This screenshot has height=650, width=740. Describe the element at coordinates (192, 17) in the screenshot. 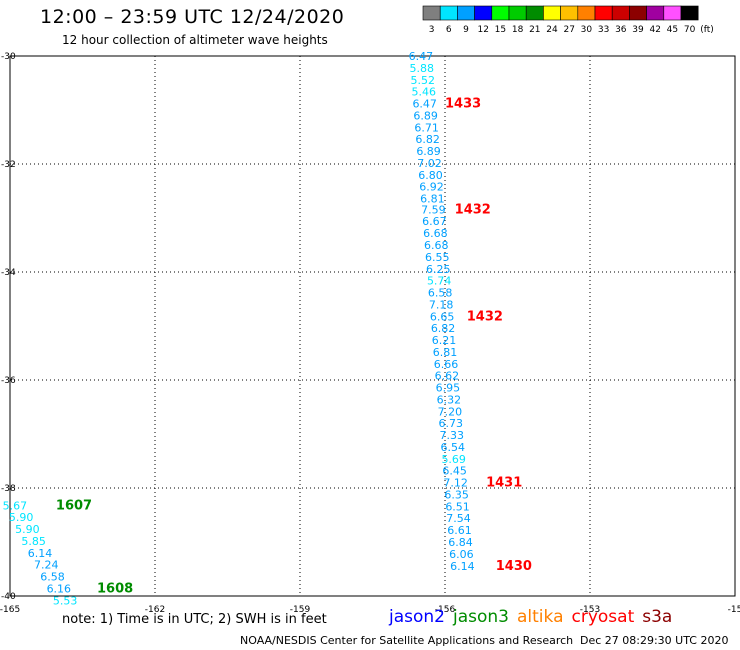

I see `page-title: 12:00 – 23:59 UTC 12/24/2020` at that location.